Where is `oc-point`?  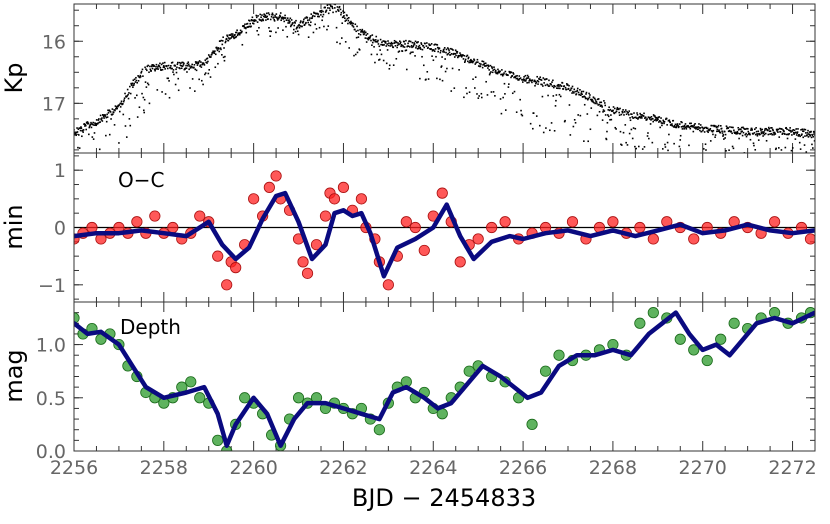 oc-point is located at coordinates (505, 222).